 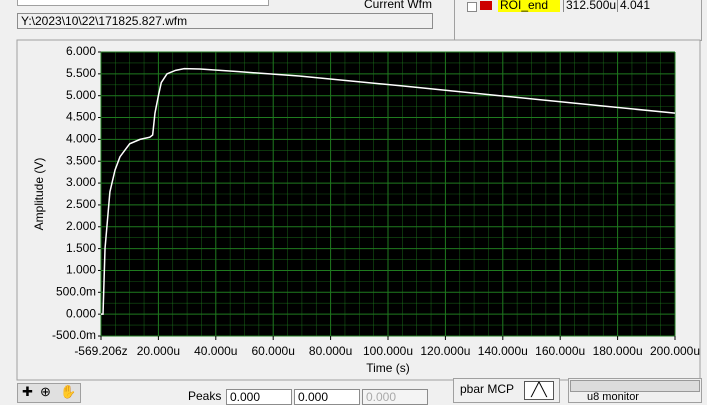 I want to click on y-tick-label: 2.500, so click(x=81, y=204).